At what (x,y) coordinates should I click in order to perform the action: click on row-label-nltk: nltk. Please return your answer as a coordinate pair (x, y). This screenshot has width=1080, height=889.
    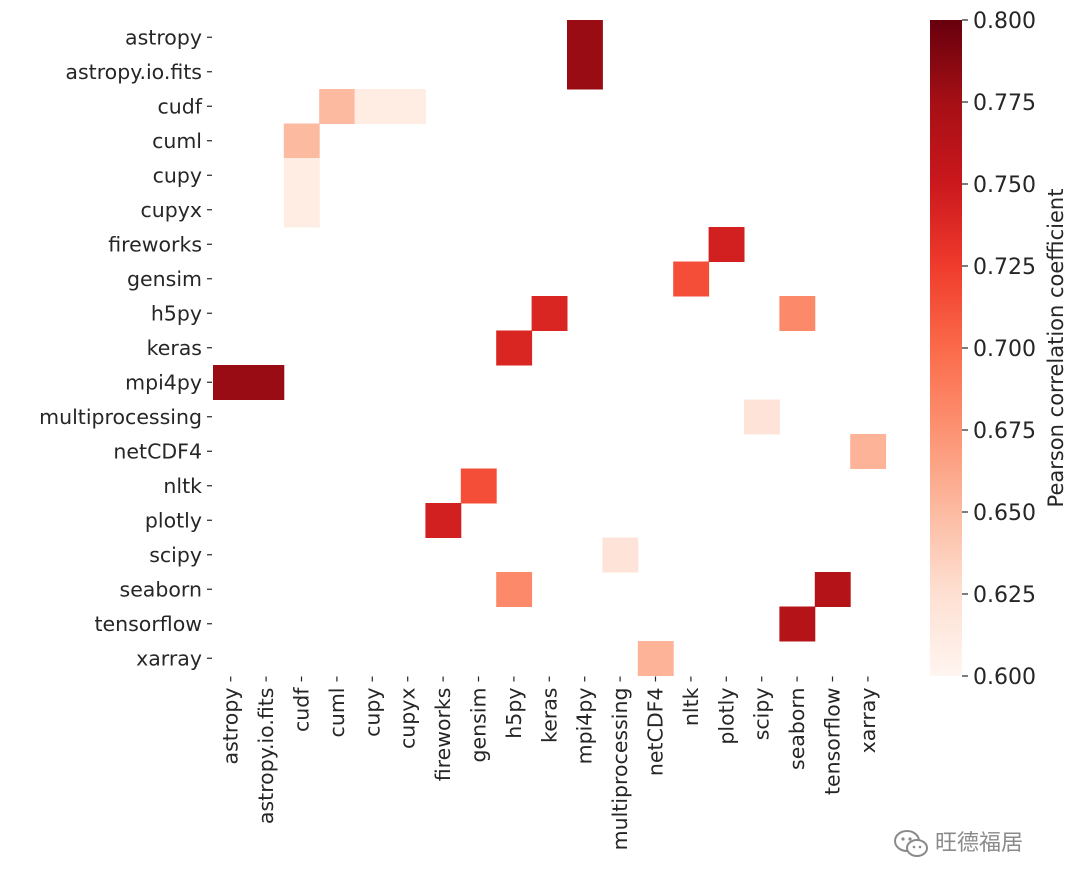
    Looking at the image, I should click on (182, 486).